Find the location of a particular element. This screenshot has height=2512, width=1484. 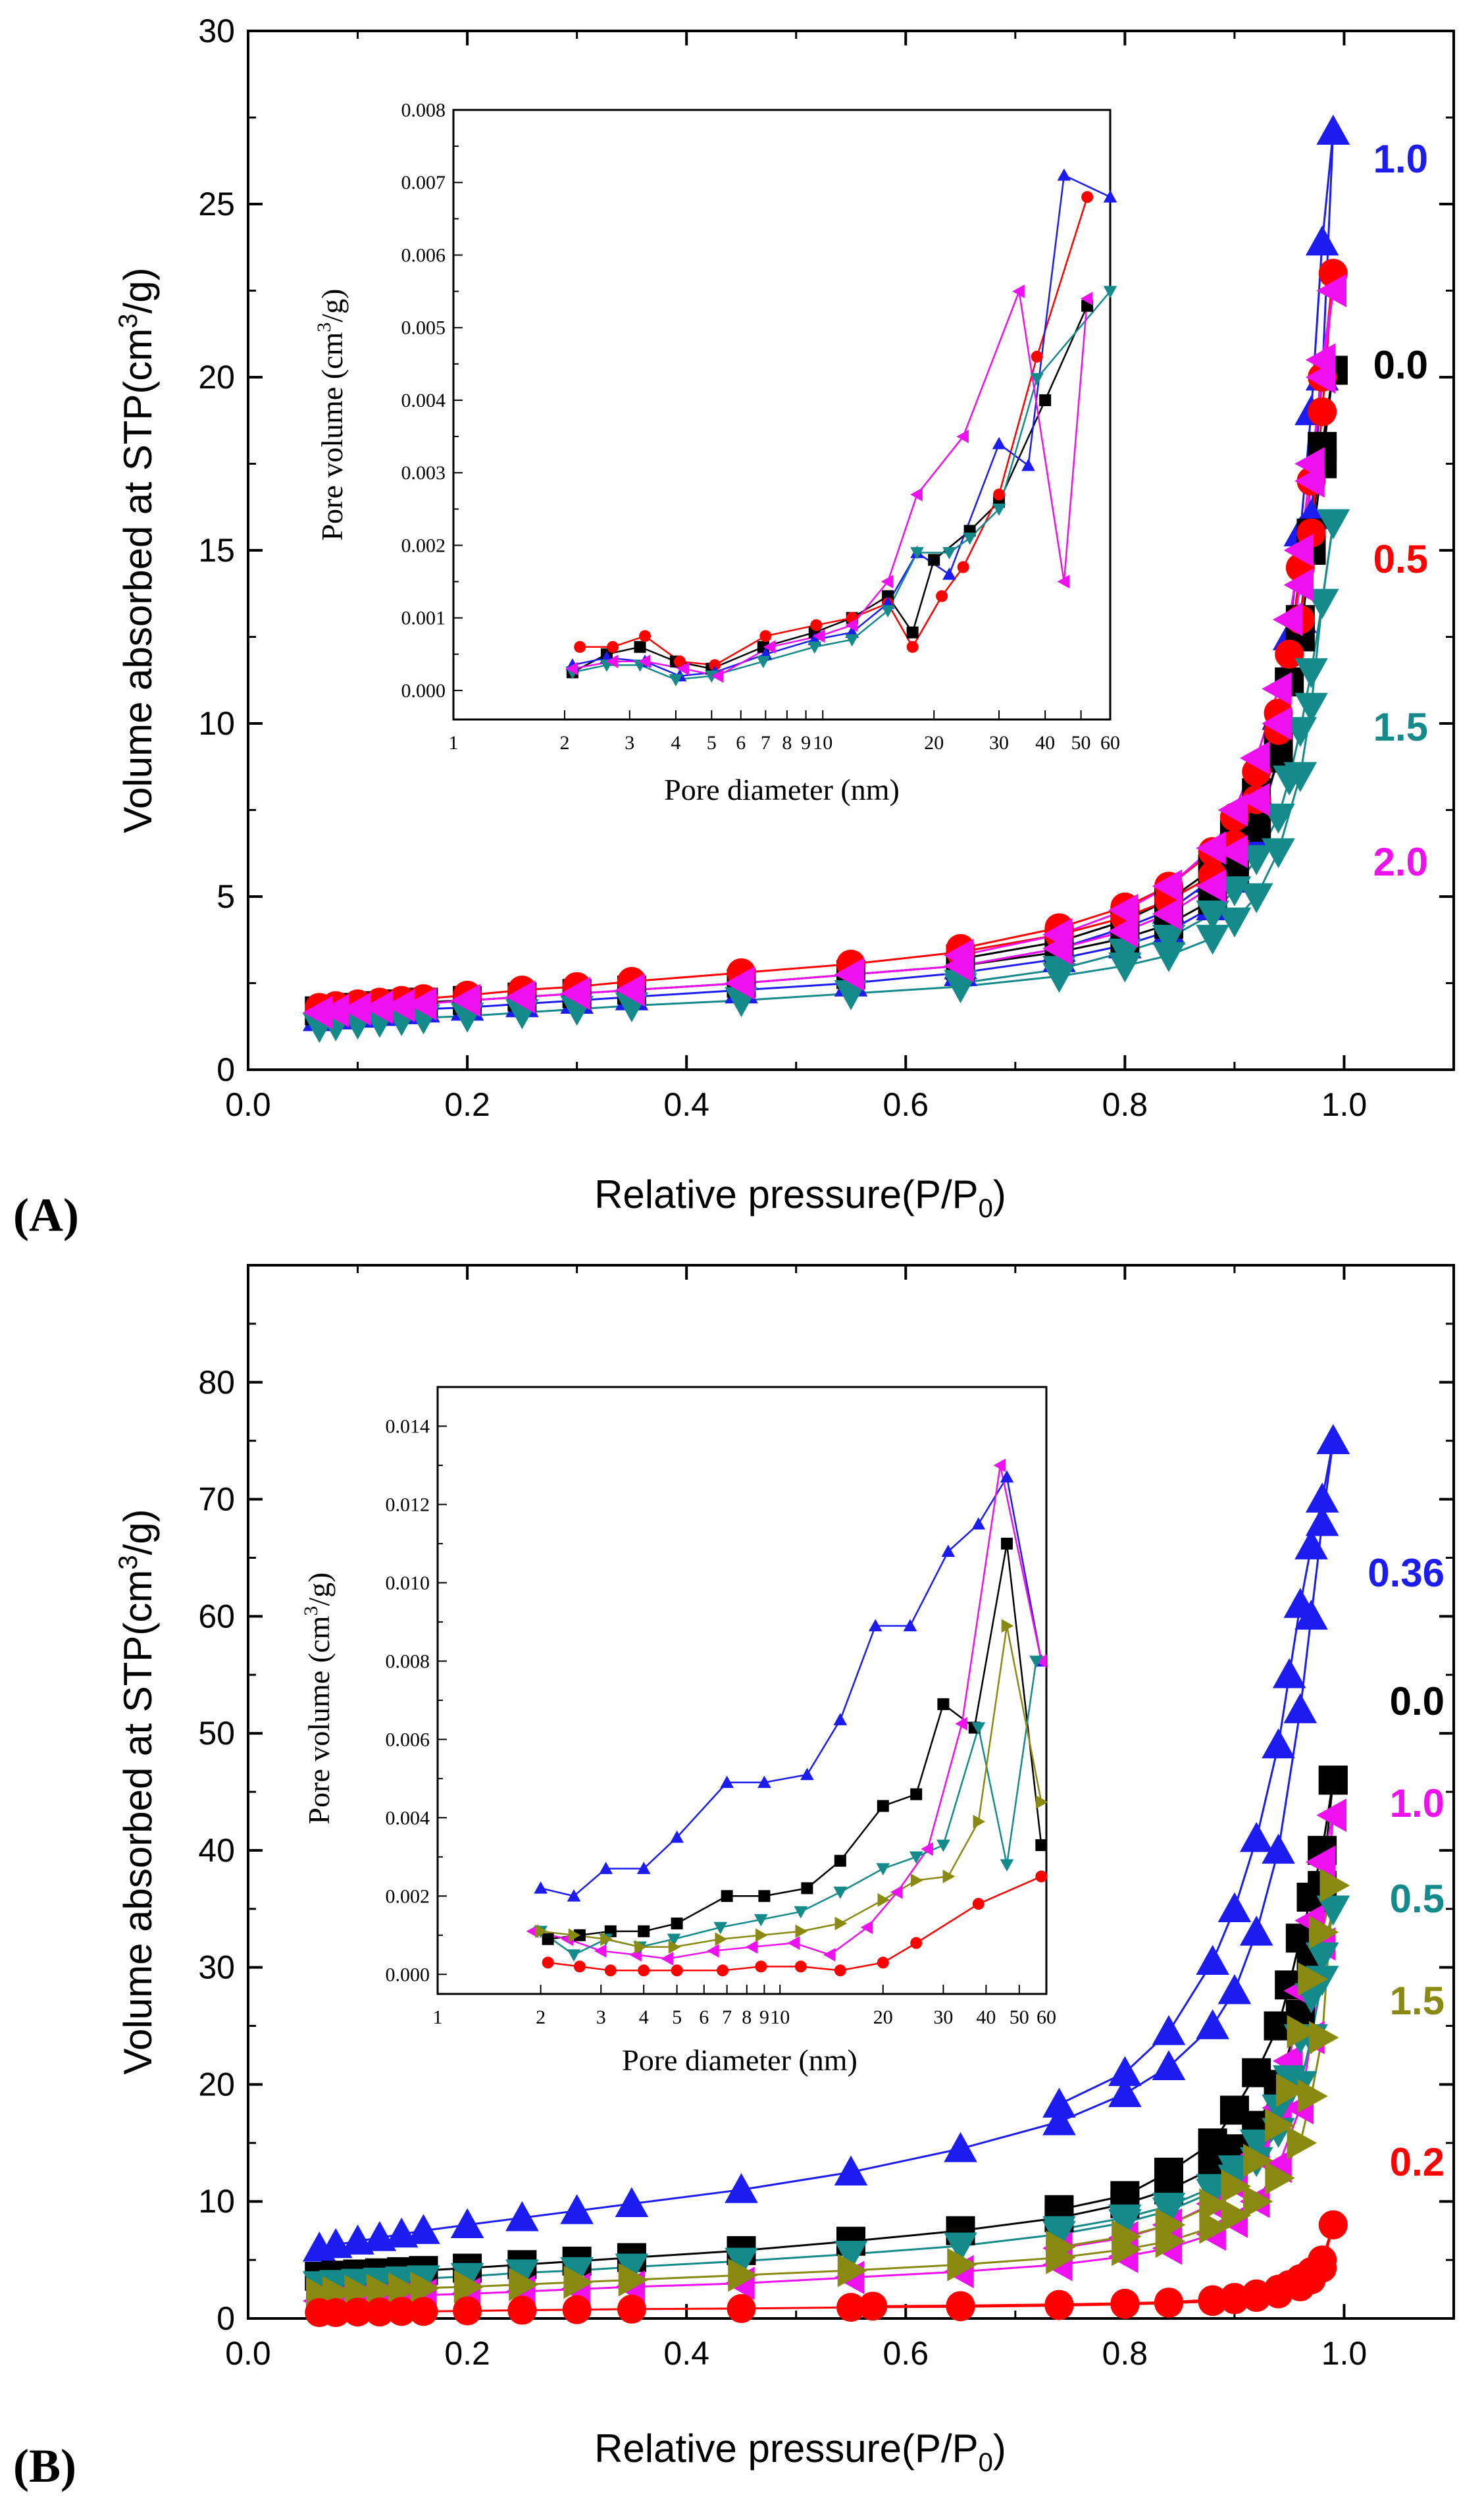

inset-x-tick-label: 8 is located at coordinates (787, 743).